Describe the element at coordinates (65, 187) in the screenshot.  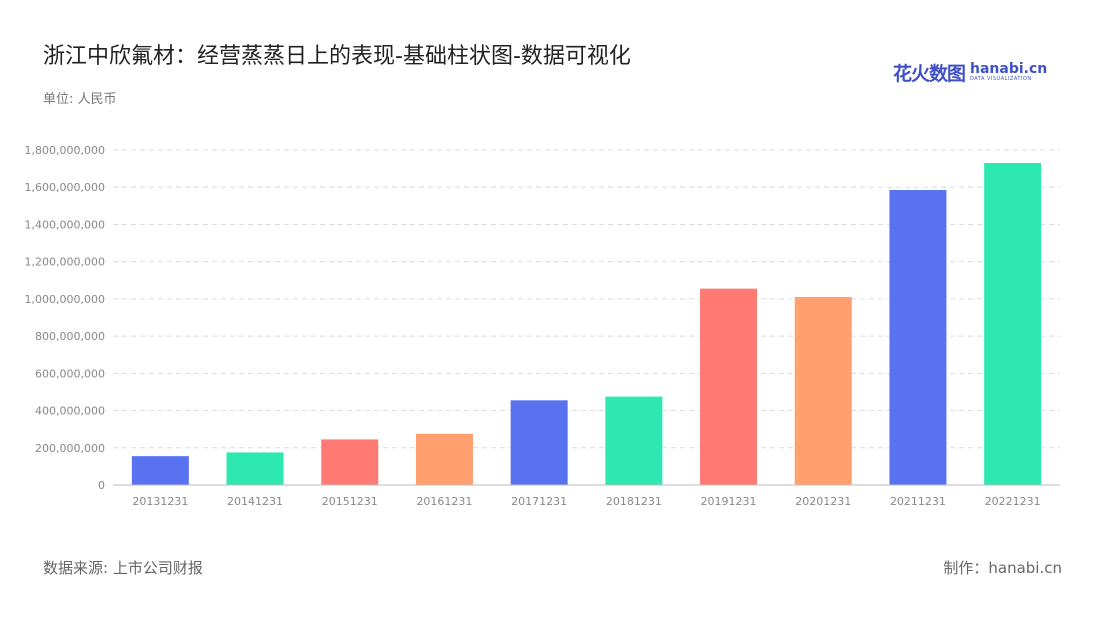
I see `y-tick-label: 1,600,000,000` at that location.